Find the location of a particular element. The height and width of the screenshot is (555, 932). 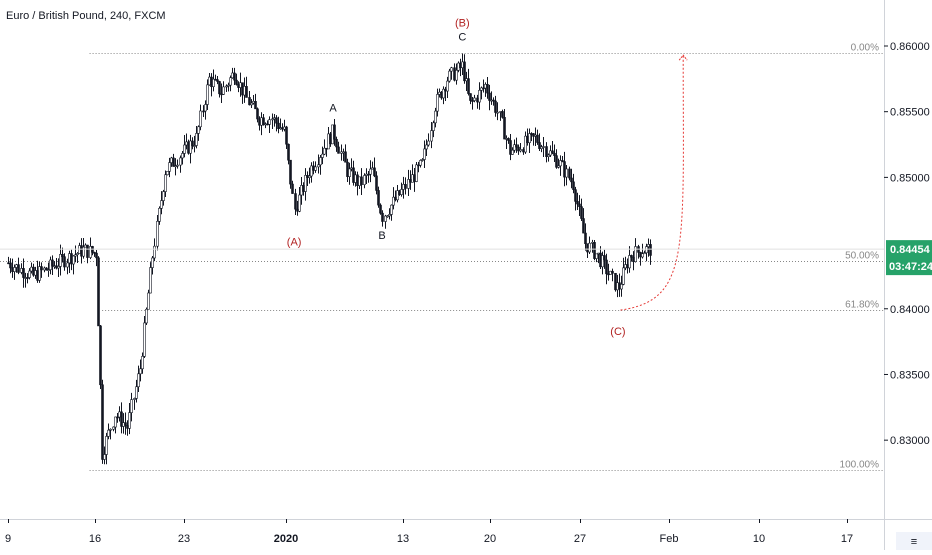

current-price-value: 0.84454 is located at coordinates (910, 250).